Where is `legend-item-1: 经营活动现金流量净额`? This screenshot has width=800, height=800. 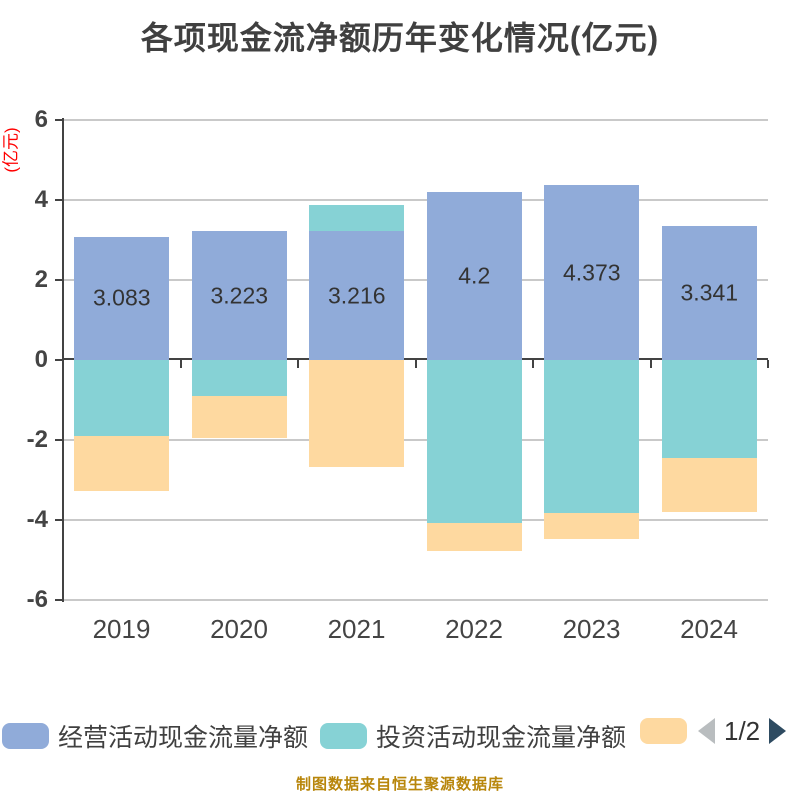 legend-item-1: 经营活动现金流量净额 is located at coordinates (155, 736).